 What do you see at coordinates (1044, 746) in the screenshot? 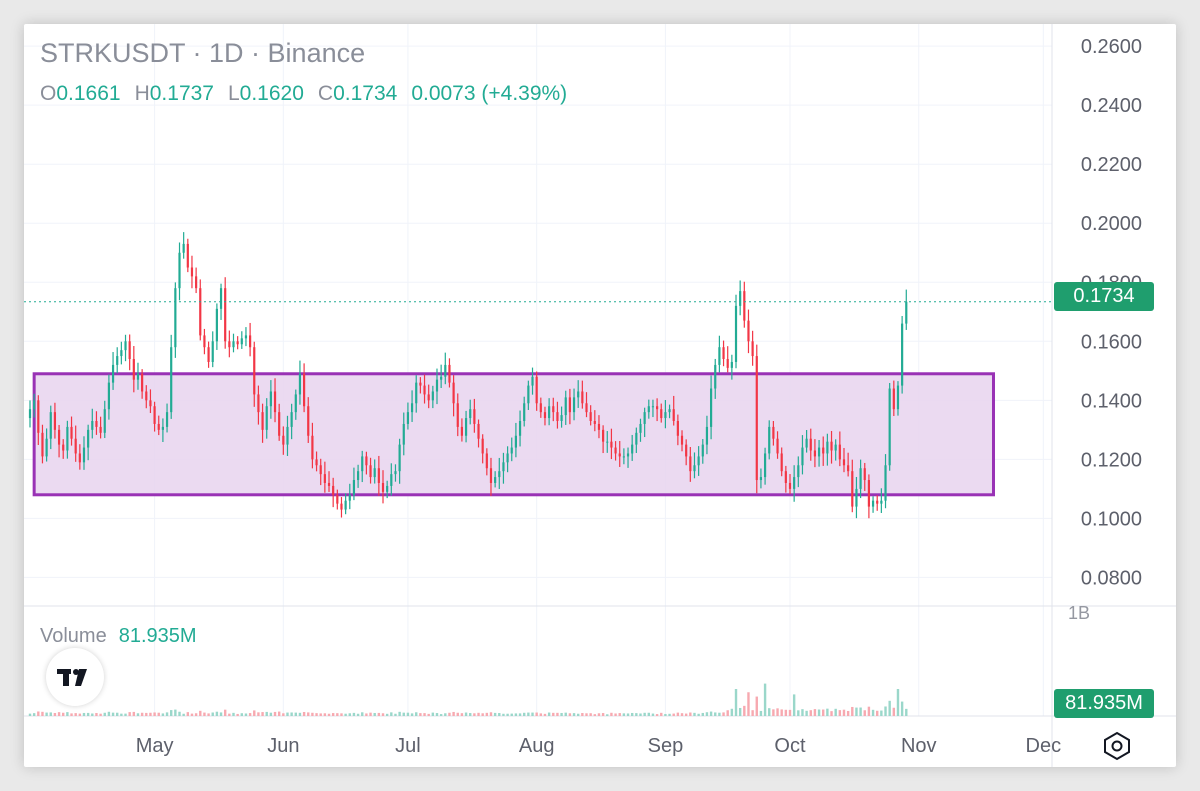
I see `x-tick-label: Dec` at bounding box center [1044, 746].